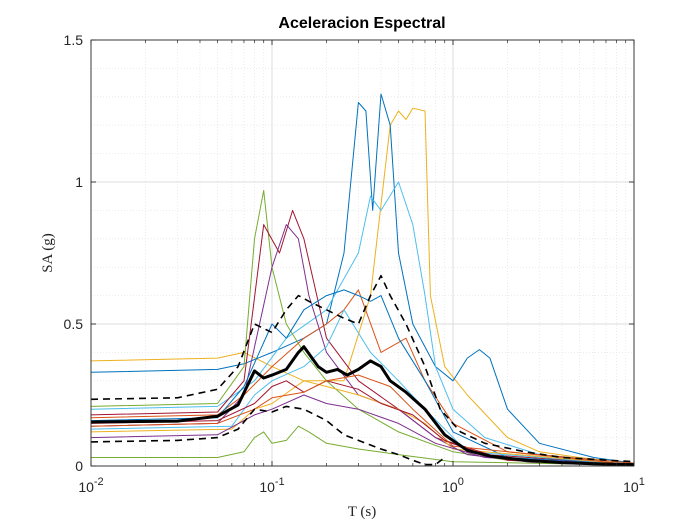 The image size is (700, 525). I want to click on x-tick-label: 10⁻¹, so click(271, 485).